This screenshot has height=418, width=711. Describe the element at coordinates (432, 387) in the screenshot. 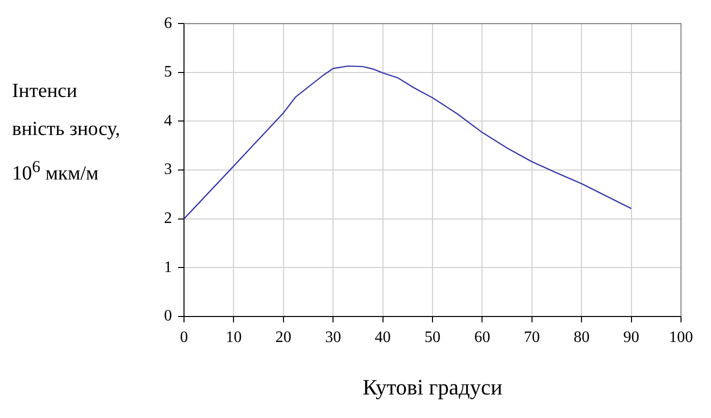

I see `x-axis-title: Кутові градуси` at that location.